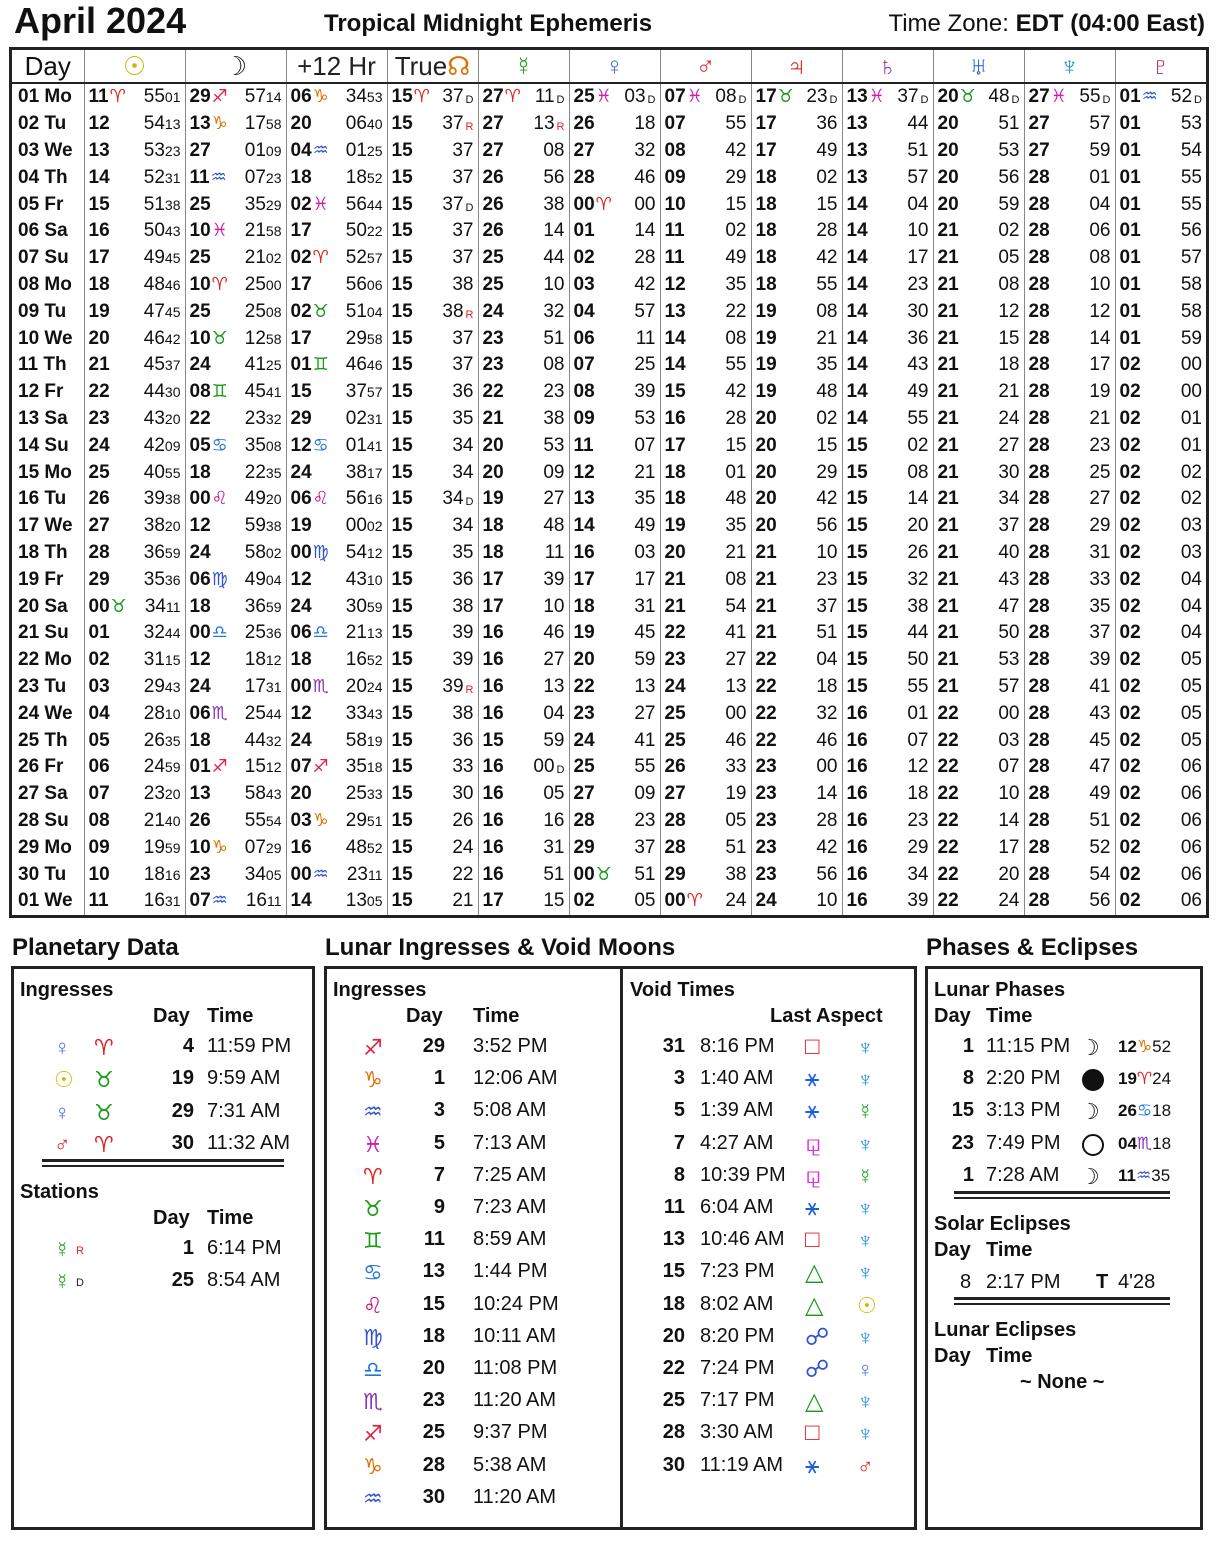 The height and width of the screenshot is (1543, 1217). What do you see at coordinates (433, 178) in the screenshot?
I see `cell-value: 15 37` at bounding box center [433, 178].